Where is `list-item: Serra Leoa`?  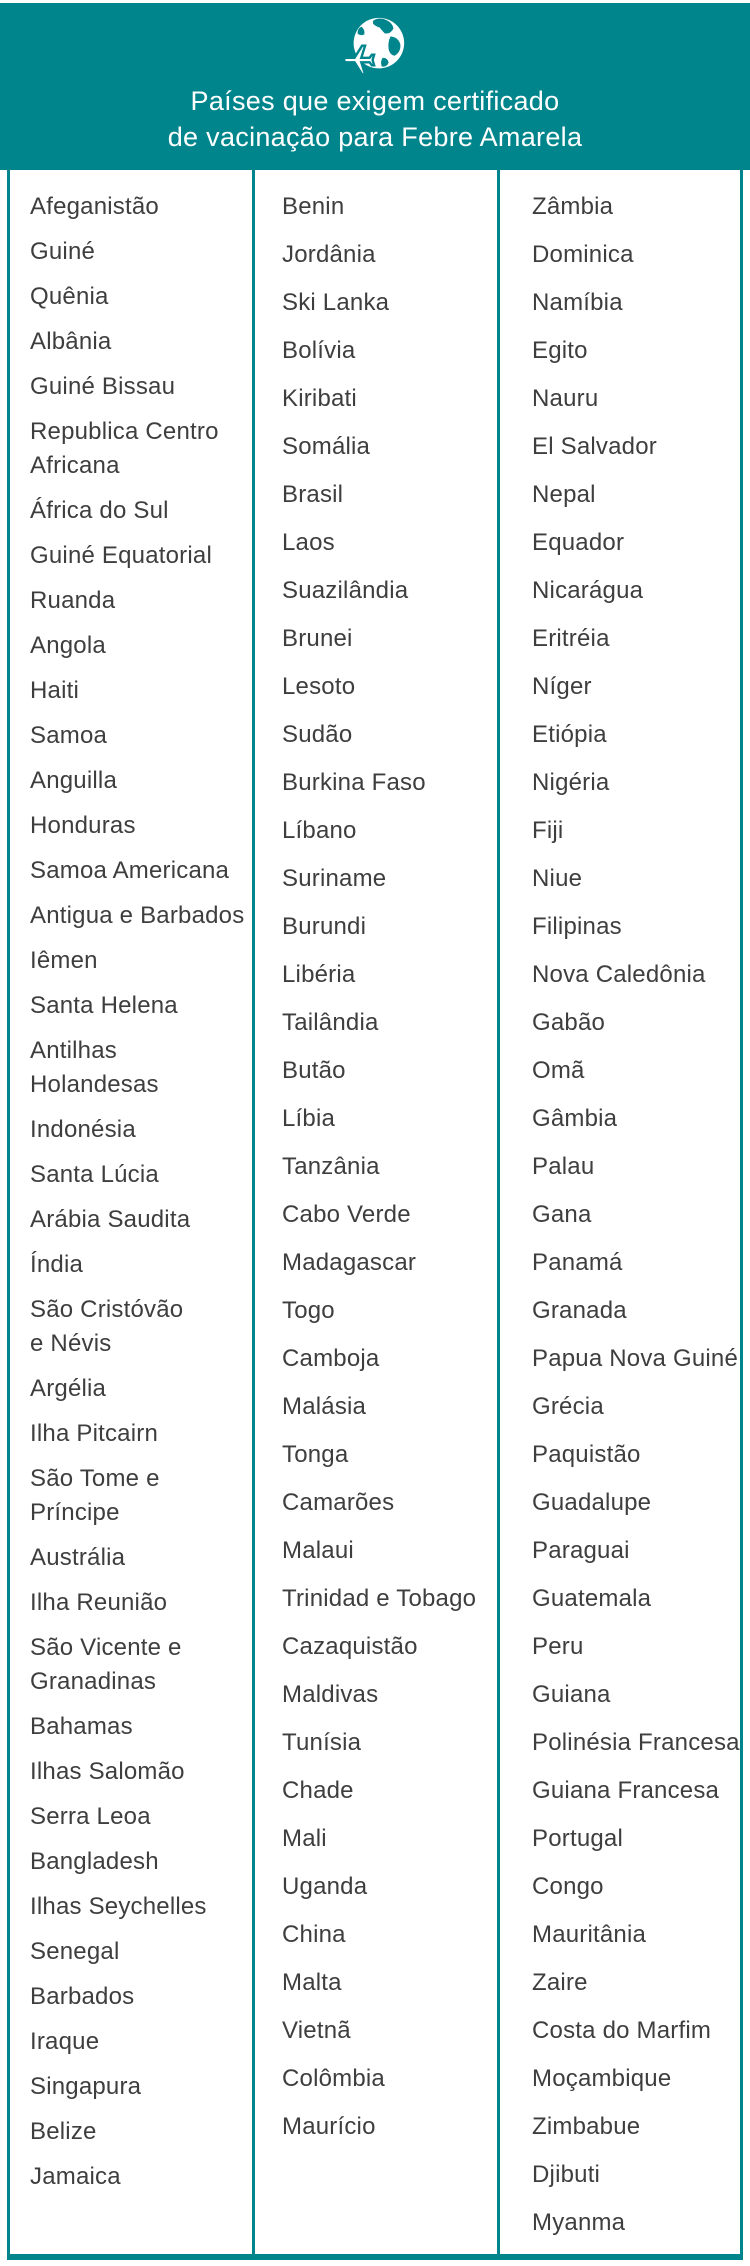 list-item: Serra Leoa is located at coordinates (90, 1816).